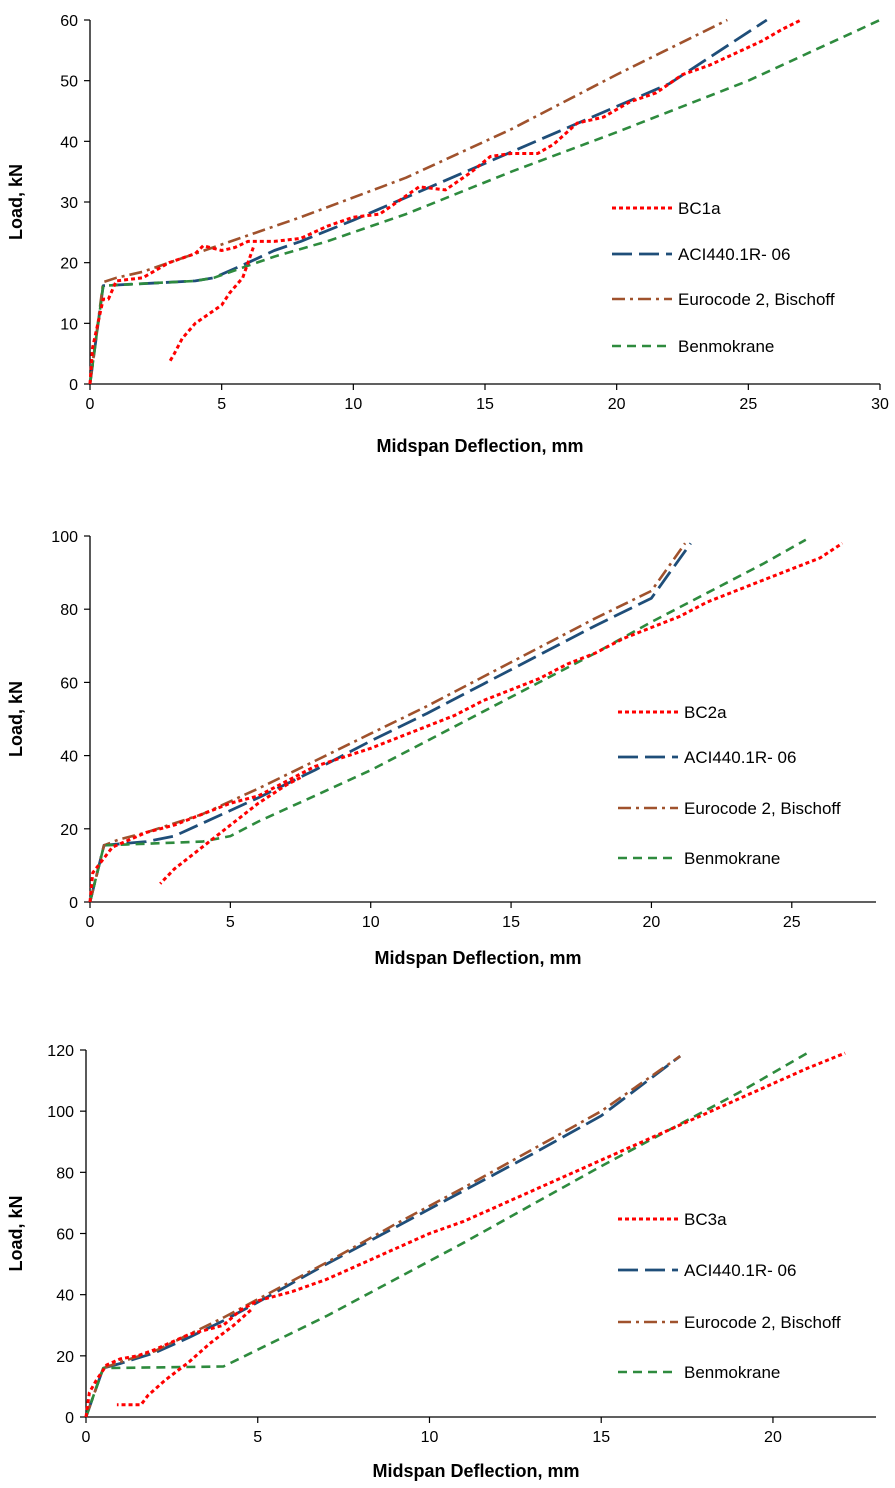 This screenshot has width=895, height=1488. What do you see at coordinates (60, 1051) in the screenshot?
I see `y-tick-label: 120` at bounding box center [60, 1051].